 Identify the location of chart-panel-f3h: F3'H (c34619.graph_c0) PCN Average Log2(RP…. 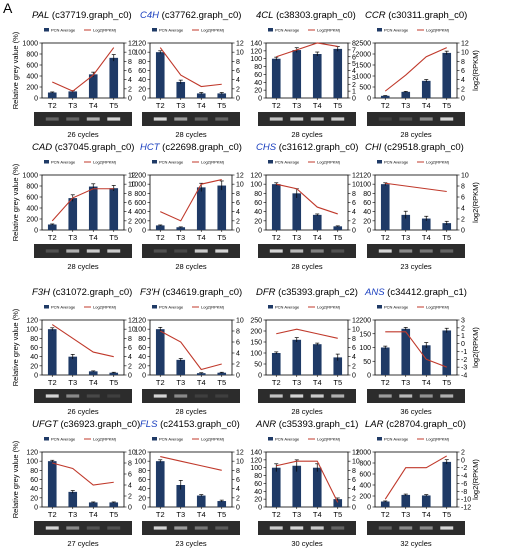
(189, 351).